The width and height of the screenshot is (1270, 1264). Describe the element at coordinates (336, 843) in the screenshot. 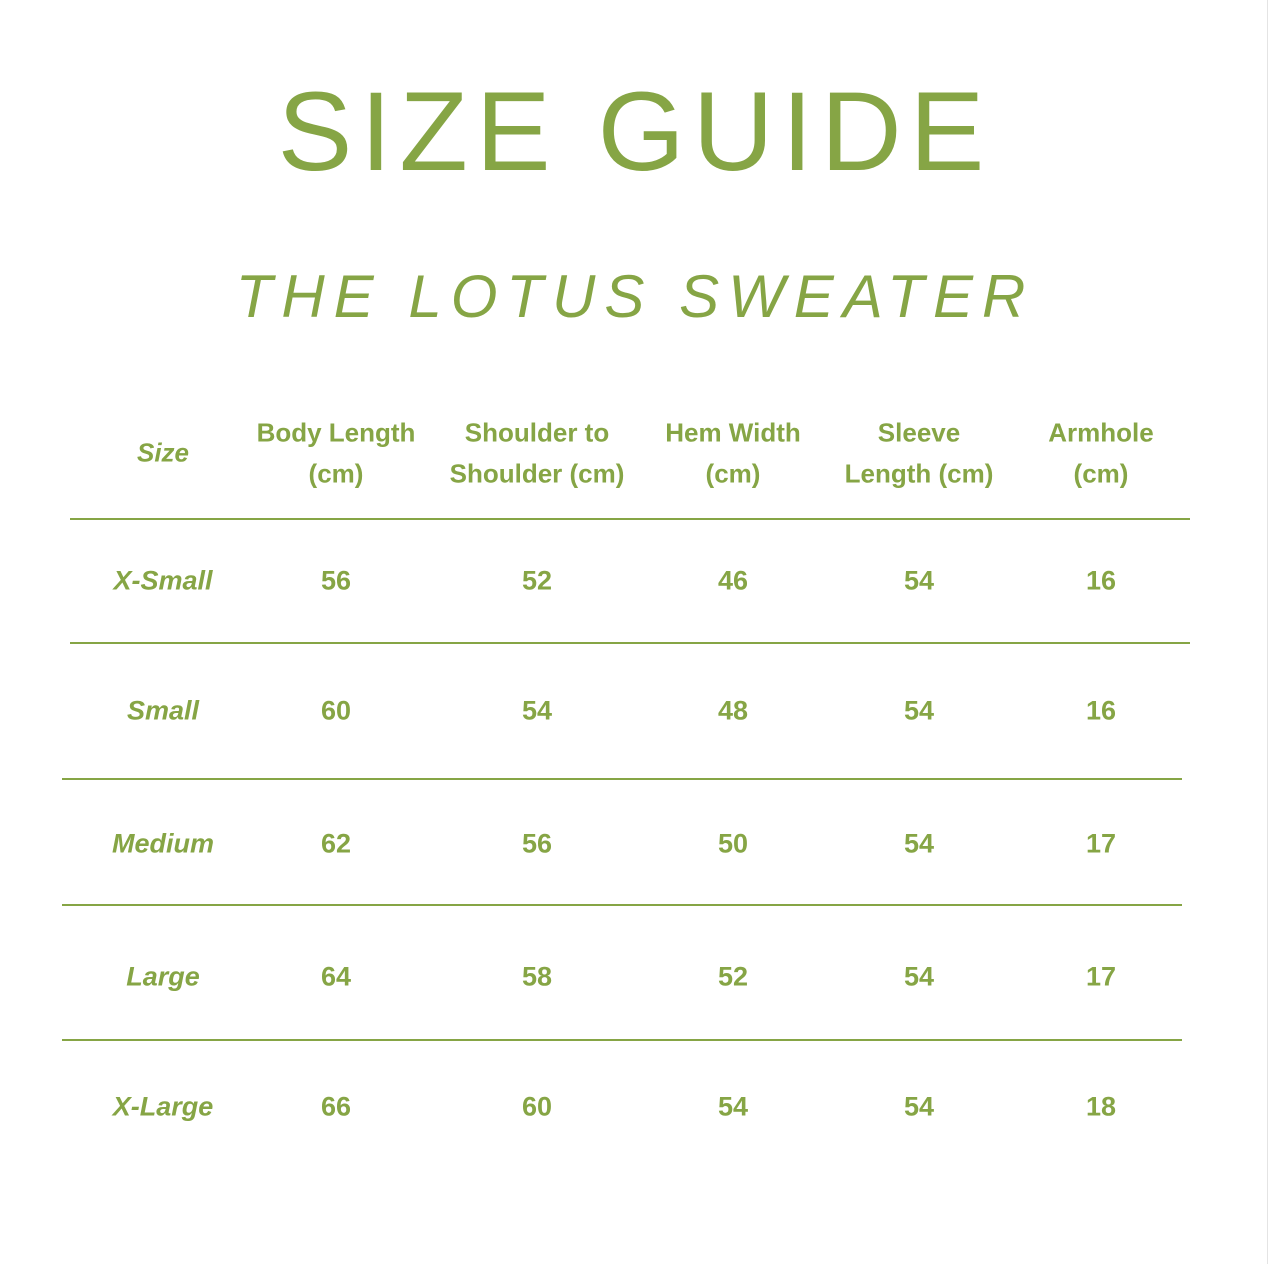

I see `measurement: 62` at that location.